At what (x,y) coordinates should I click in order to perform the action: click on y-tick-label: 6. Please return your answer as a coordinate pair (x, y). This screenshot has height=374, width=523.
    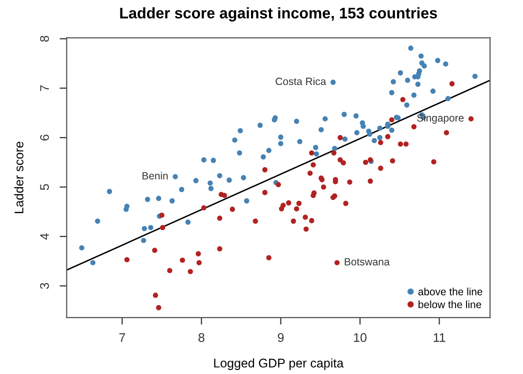
    Looking at the image, I should click on (44, 137).